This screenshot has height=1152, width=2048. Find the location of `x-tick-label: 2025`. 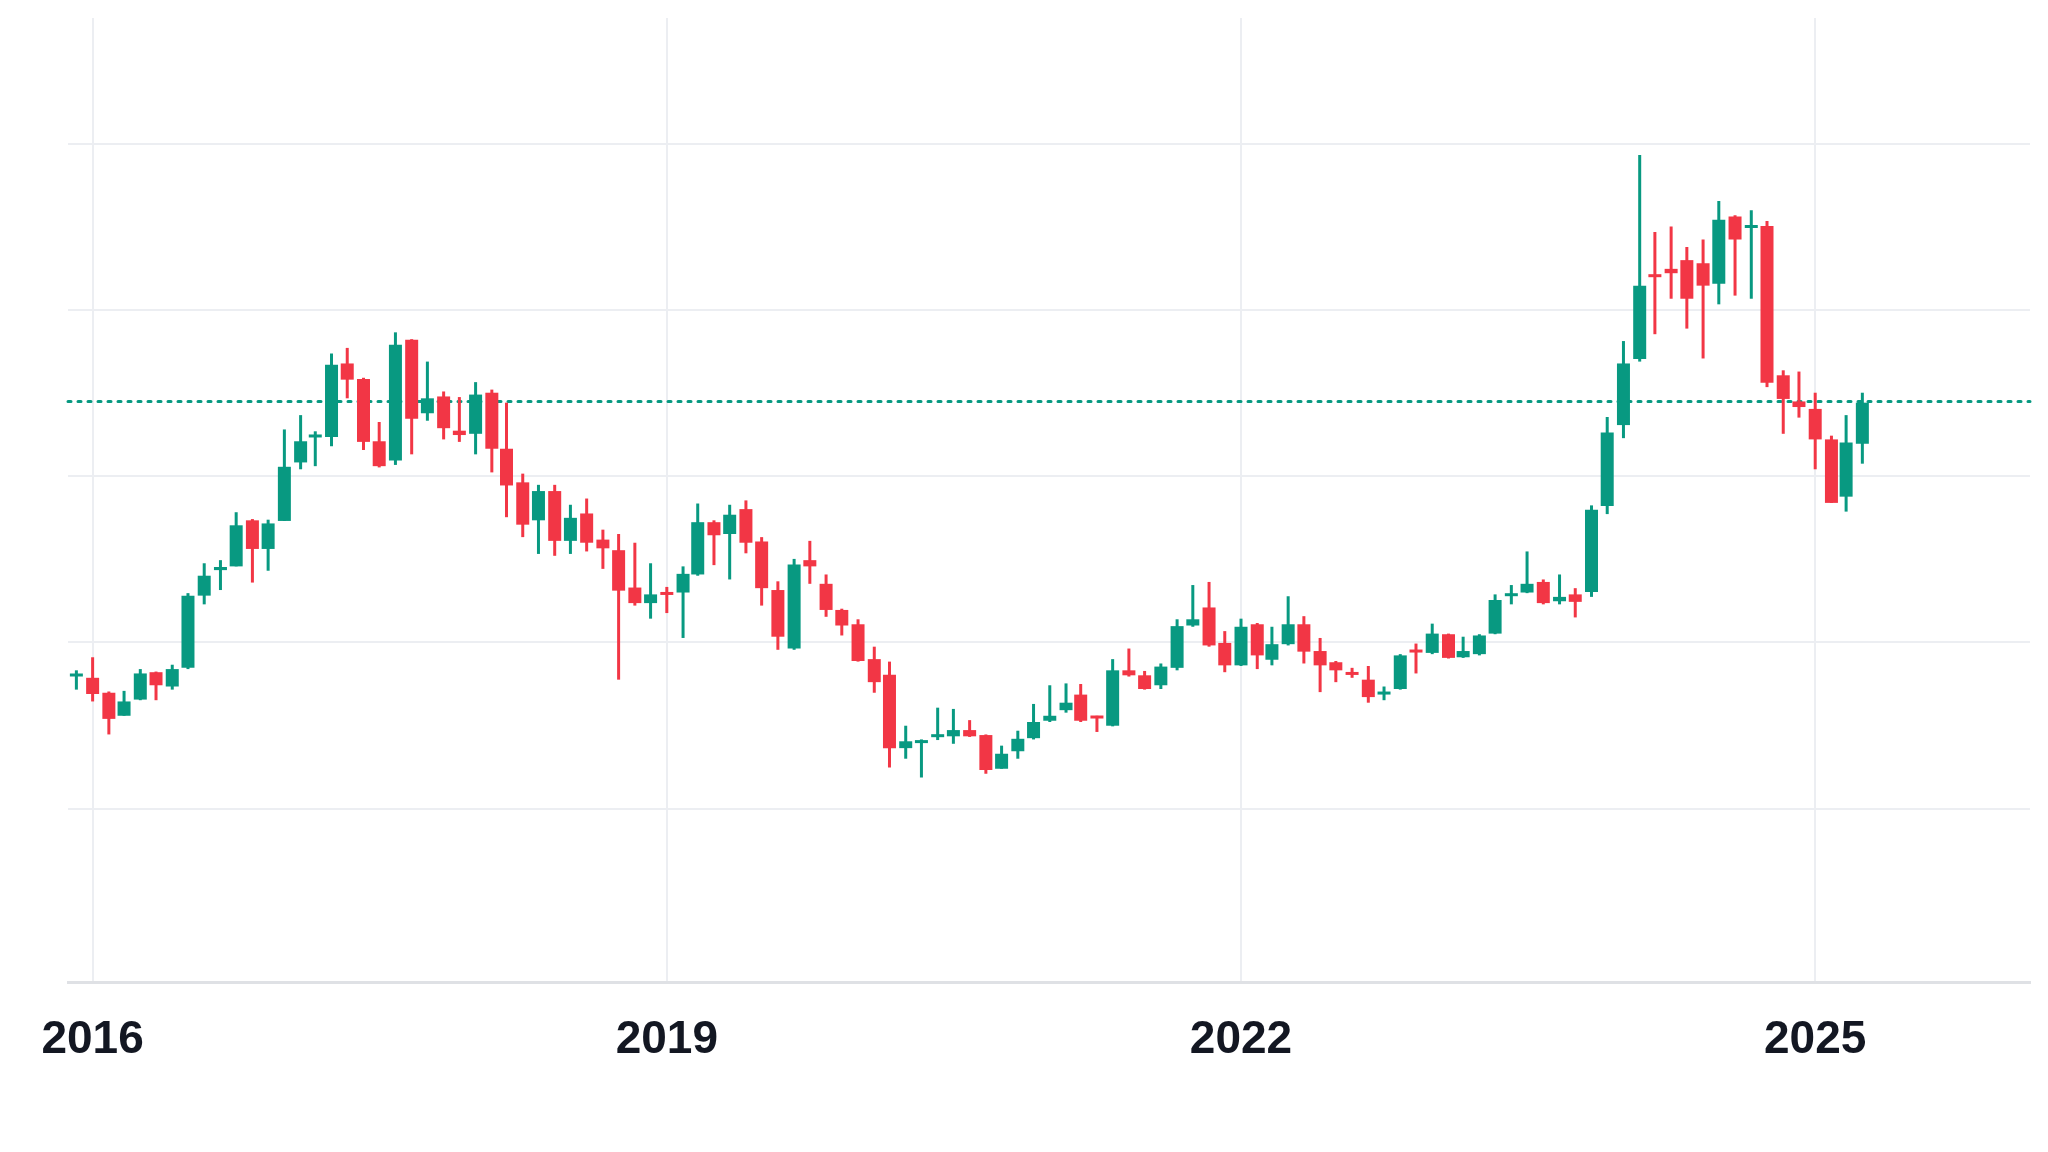

x-tick-label: 2025 is located at coordinates (1815, 1037).